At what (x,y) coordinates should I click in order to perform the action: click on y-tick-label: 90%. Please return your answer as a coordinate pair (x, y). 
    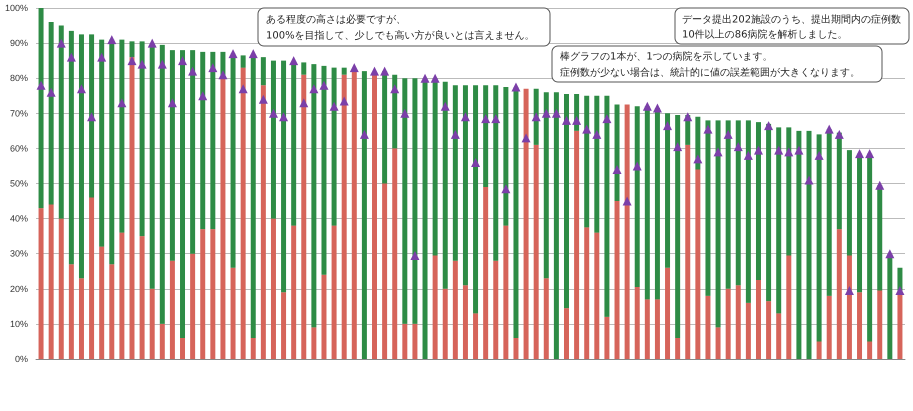
    Looking at the image, I should click on (19, 43).